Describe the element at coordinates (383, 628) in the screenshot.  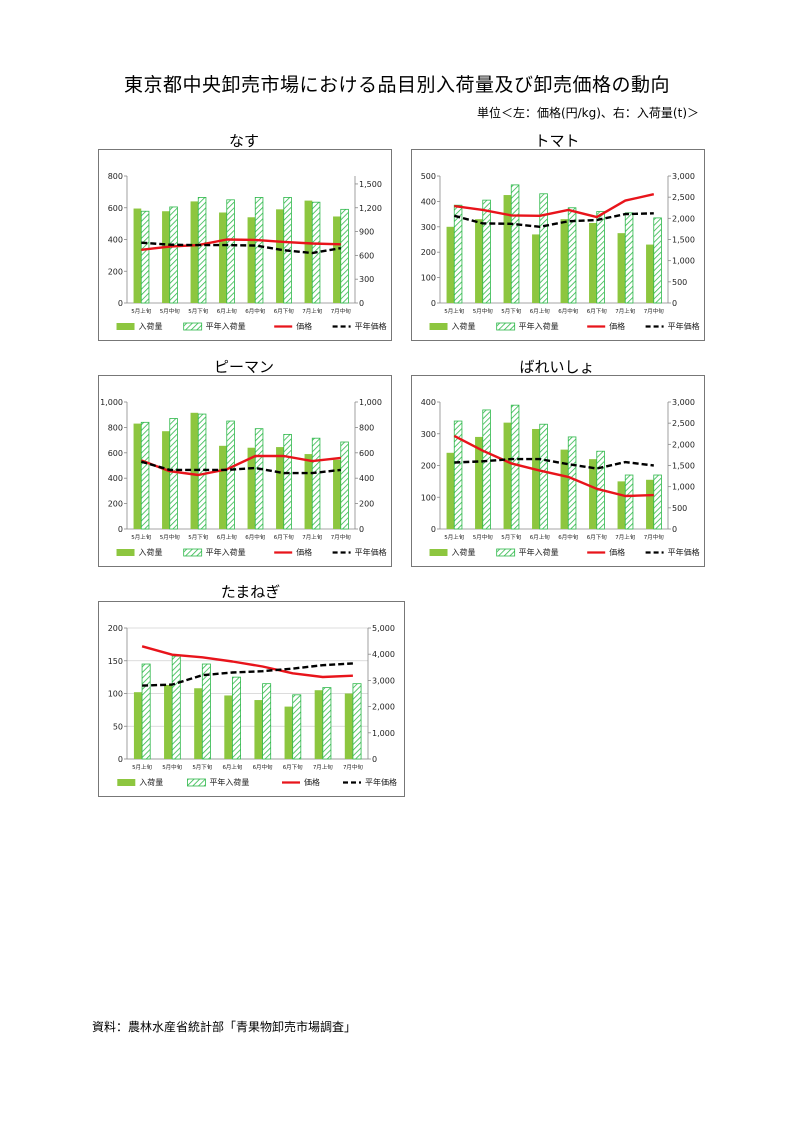
I see `right-tick-label: 5,000` at that location.